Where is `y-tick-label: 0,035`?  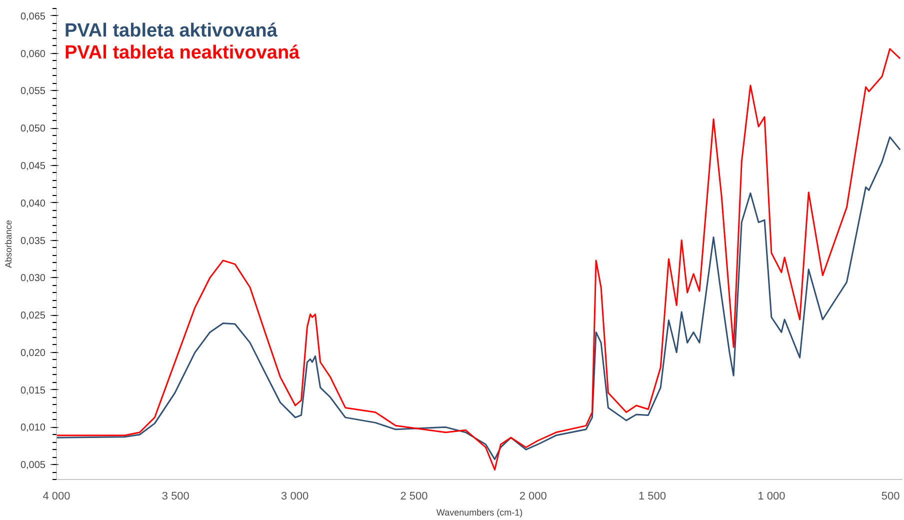
y-tick-label: 0,035 is located at coordinates (33, 241).